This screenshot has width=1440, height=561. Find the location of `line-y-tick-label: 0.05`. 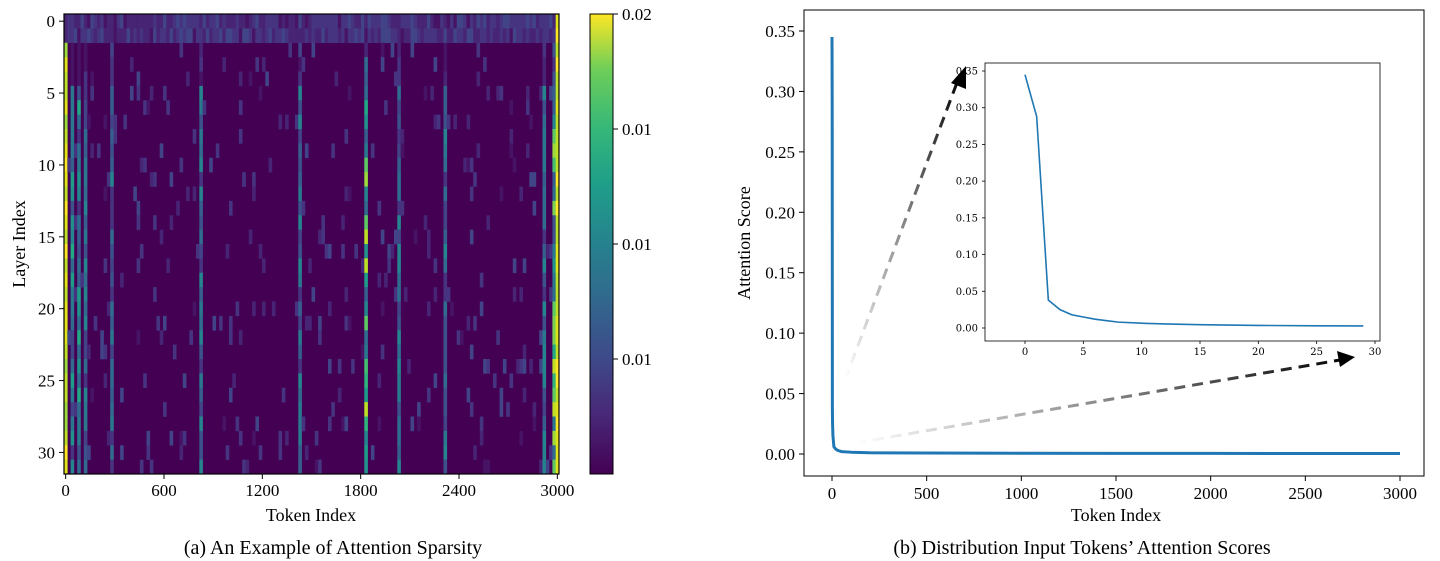

line-y-tick-label: 0.05 is located at coordinates (780, 394).